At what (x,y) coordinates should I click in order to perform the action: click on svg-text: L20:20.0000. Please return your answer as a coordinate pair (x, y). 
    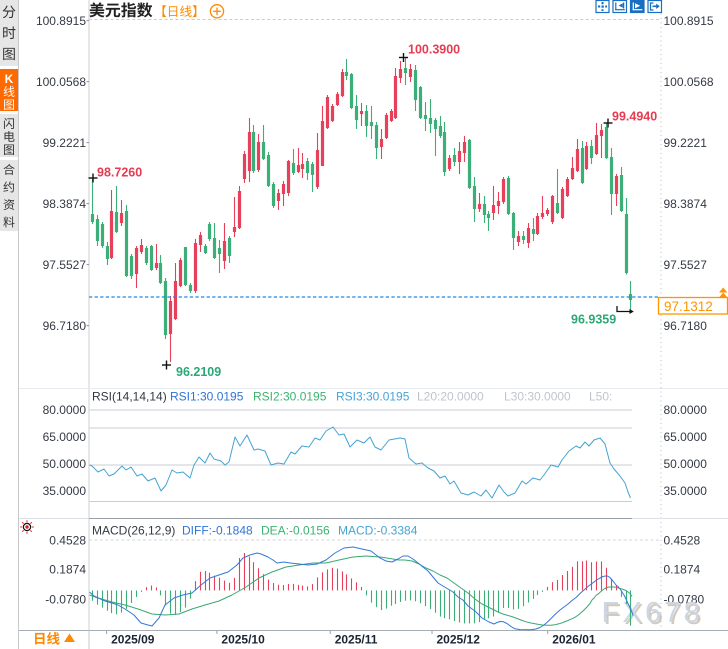
    Looking at the image, I should click on (450, 397).